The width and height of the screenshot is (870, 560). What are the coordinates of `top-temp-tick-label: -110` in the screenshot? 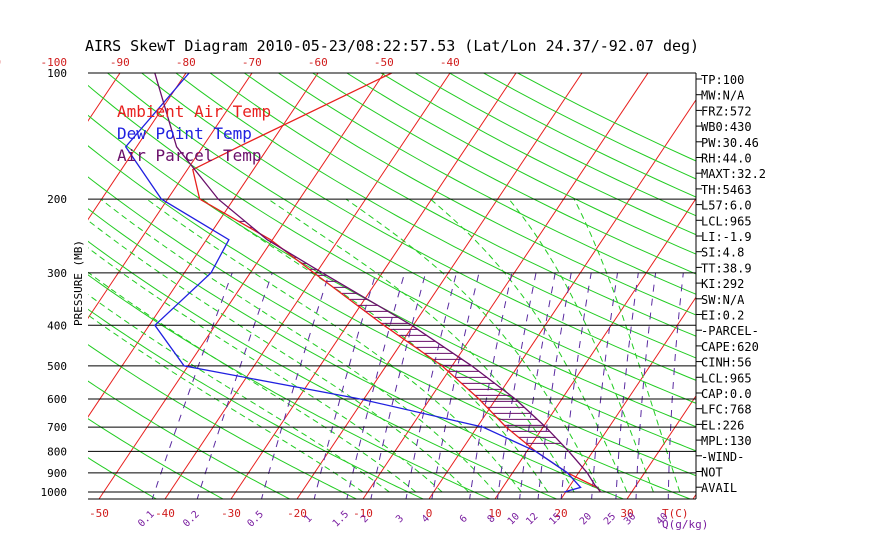 It's located at (0, 62).